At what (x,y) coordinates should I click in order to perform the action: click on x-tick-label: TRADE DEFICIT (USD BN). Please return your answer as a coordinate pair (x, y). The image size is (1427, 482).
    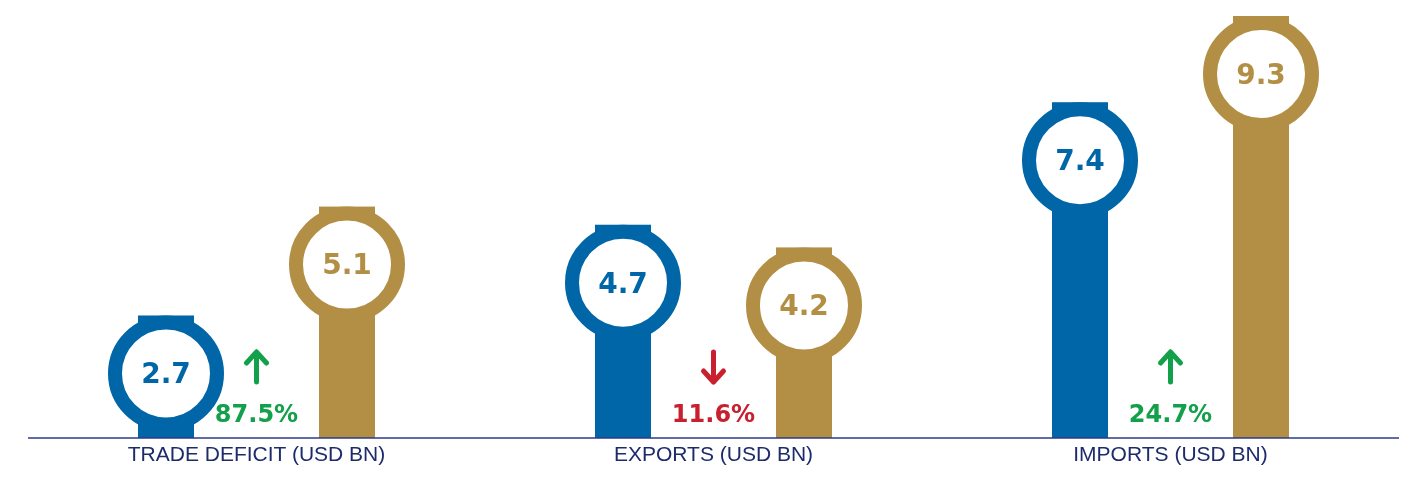
    Looking at the image, I should click on (256, 453).